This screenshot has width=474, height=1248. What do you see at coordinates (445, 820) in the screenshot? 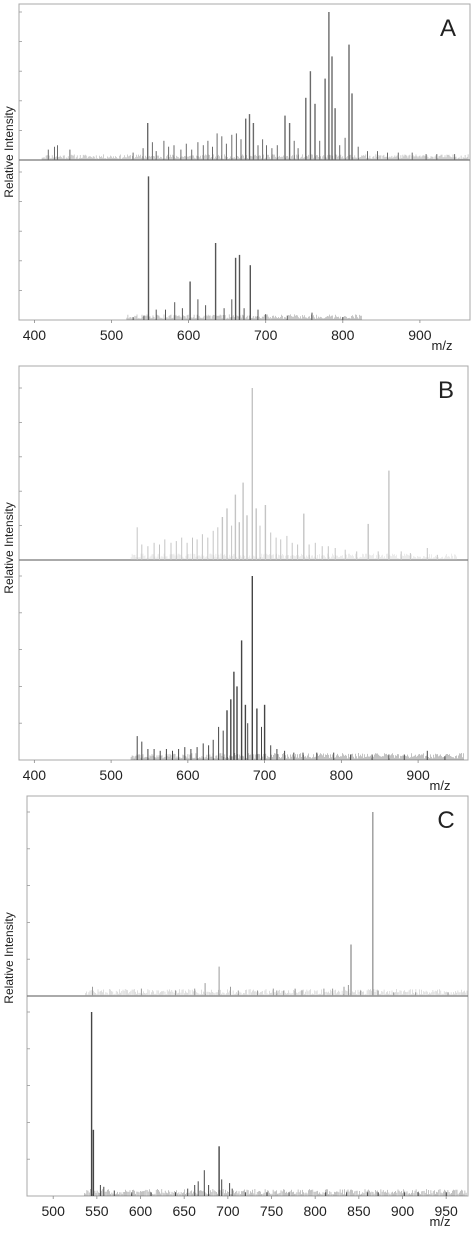
I see `panel-label: C` at bounding box center [445, 820].